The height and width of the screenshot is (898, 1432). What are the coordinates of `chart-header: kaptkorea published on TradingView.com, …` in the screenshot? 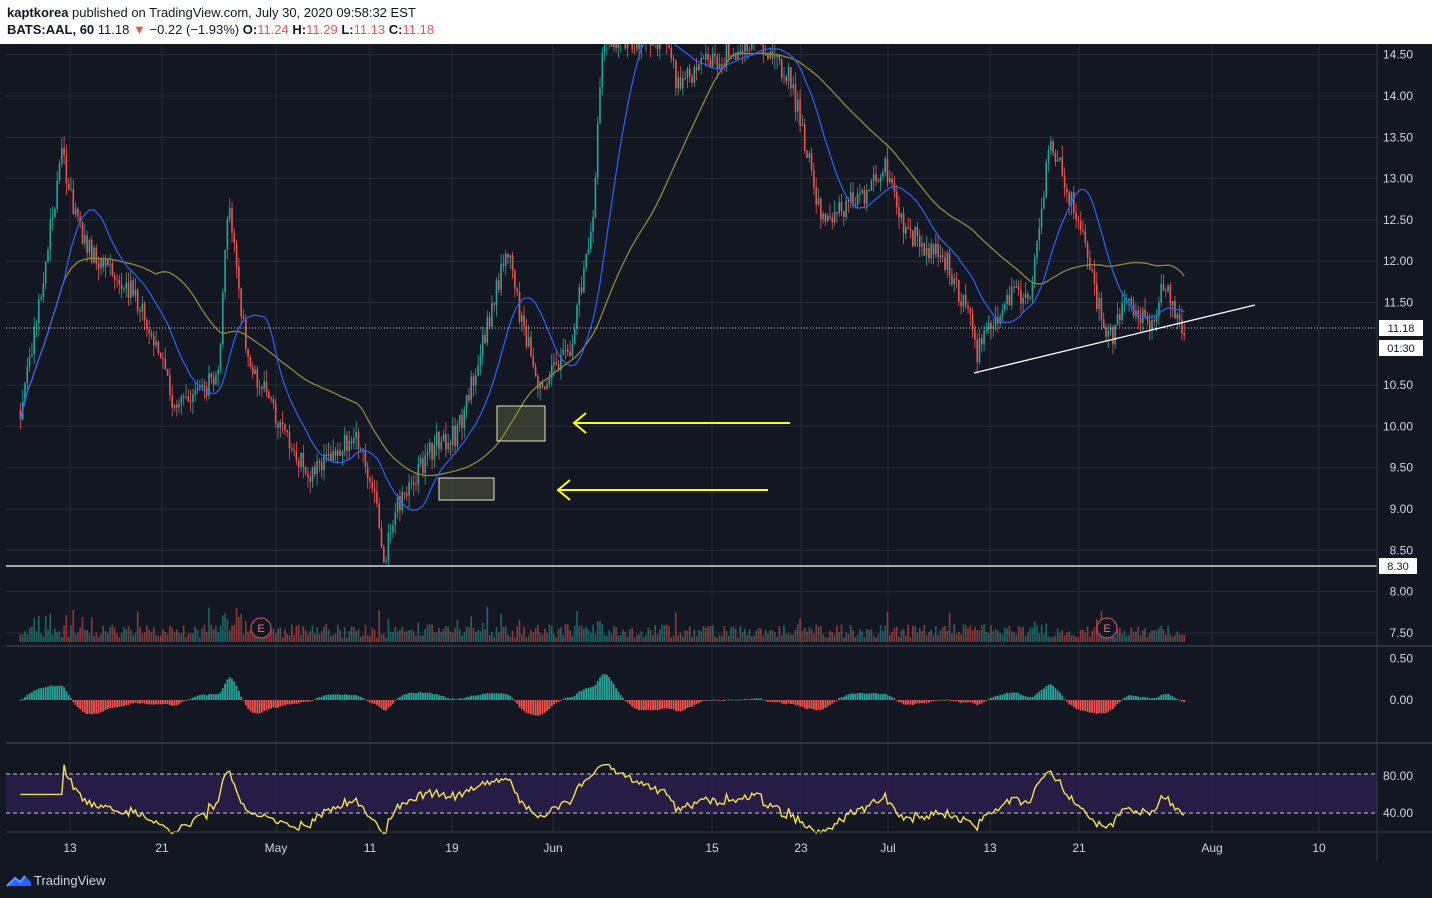 It's located at (716, 22).